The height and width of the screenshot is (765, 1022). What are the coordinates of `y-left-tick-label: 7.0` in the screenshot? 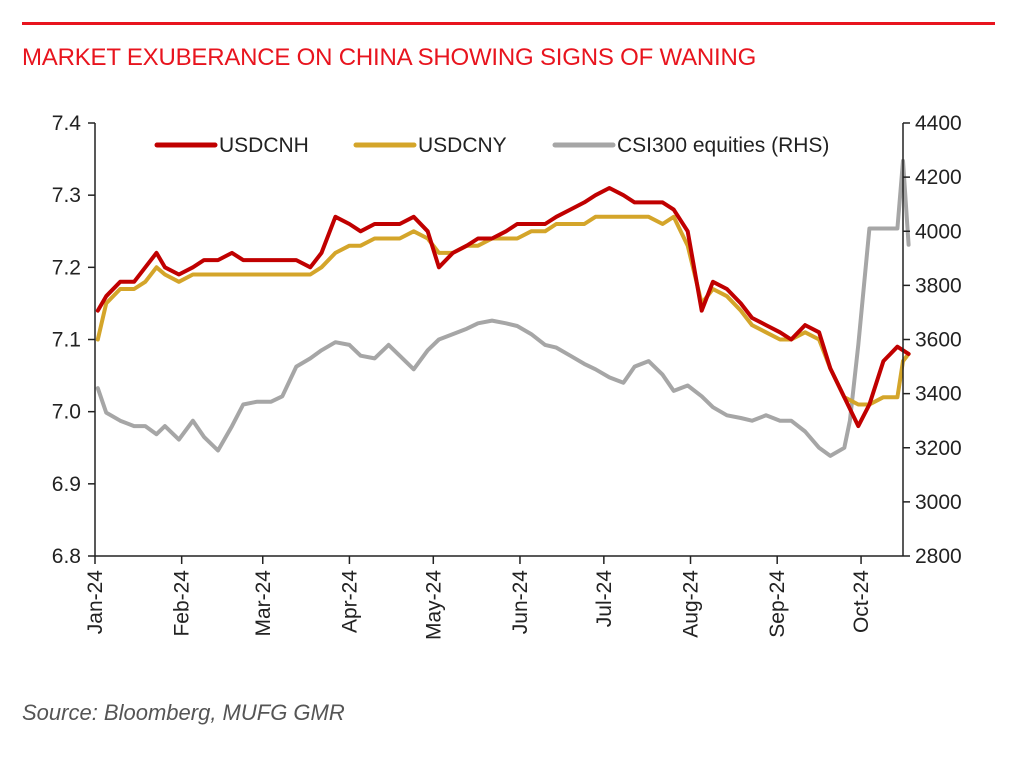 It's located at (66, 412).